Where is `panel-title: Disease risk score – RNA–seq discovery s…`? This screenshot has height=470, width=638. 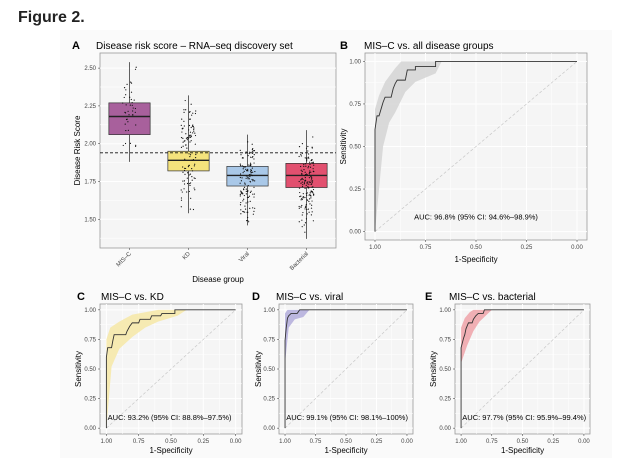 panel-title: Disease risk score – RNA–seq discovery s… is located at coordinates (194, 46).